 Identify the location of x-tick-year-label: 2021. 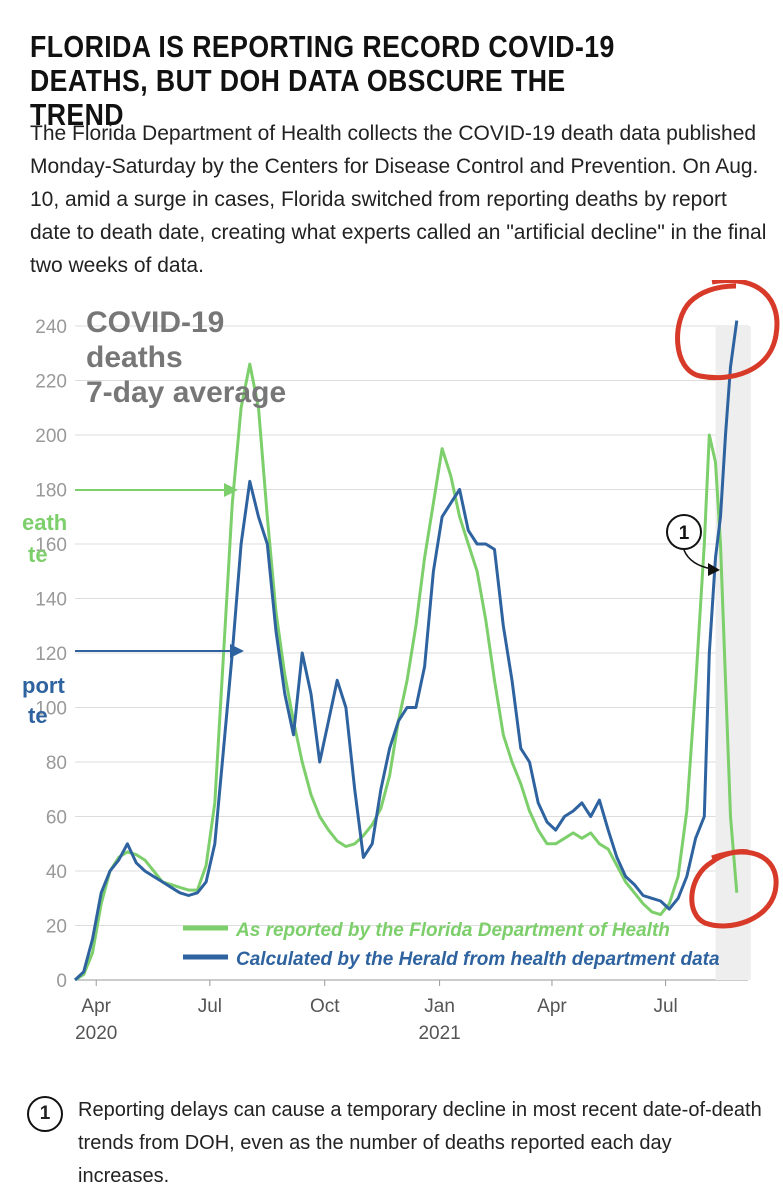
(439, 1033).